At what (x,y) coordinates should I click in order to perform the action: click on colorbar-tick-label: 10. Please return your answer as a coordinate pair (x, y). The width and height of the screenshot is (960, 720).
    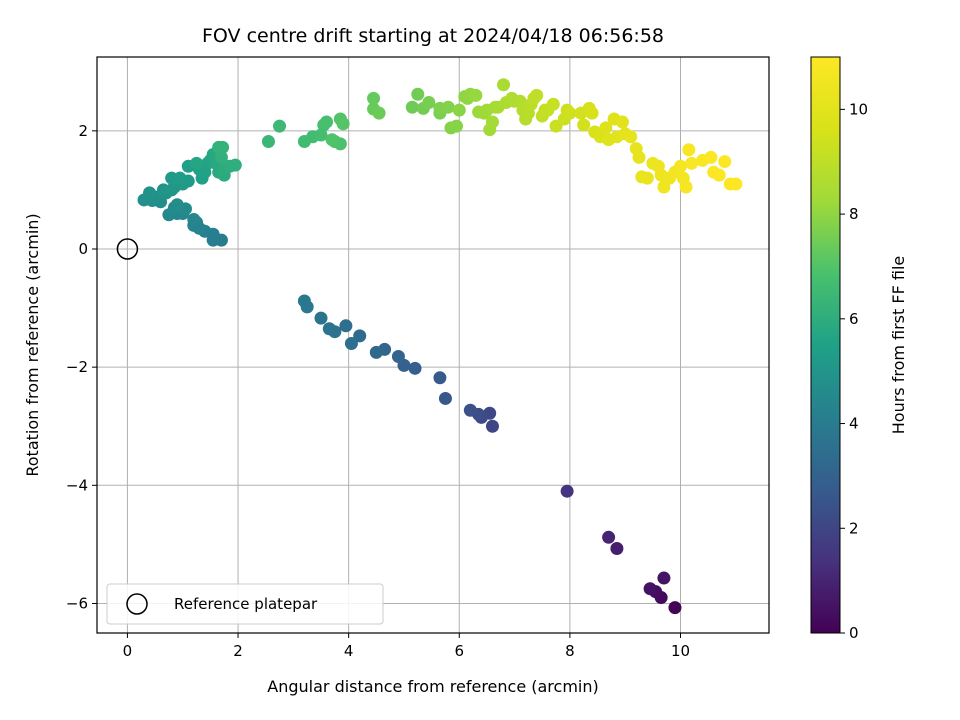
    Looking at the image, I should click on (858, 109).